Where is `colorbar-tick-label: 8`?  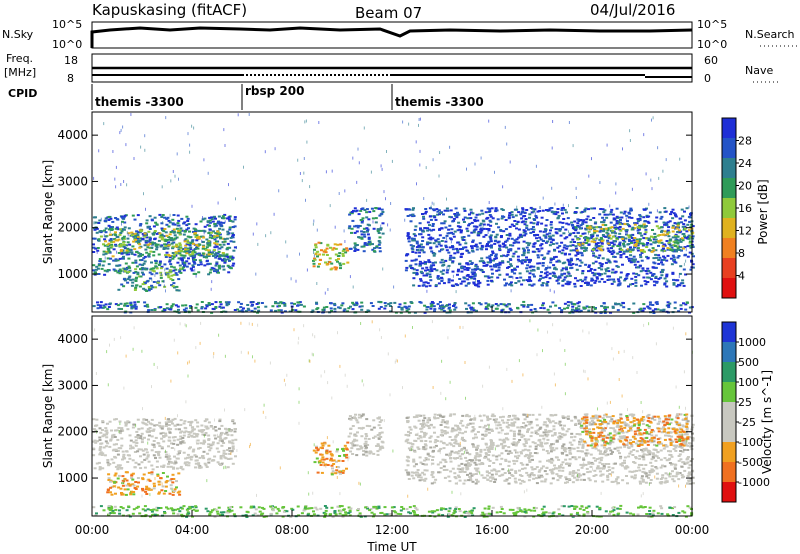
colorbar-tick-label: 8 is located at coordinates (741, 253).